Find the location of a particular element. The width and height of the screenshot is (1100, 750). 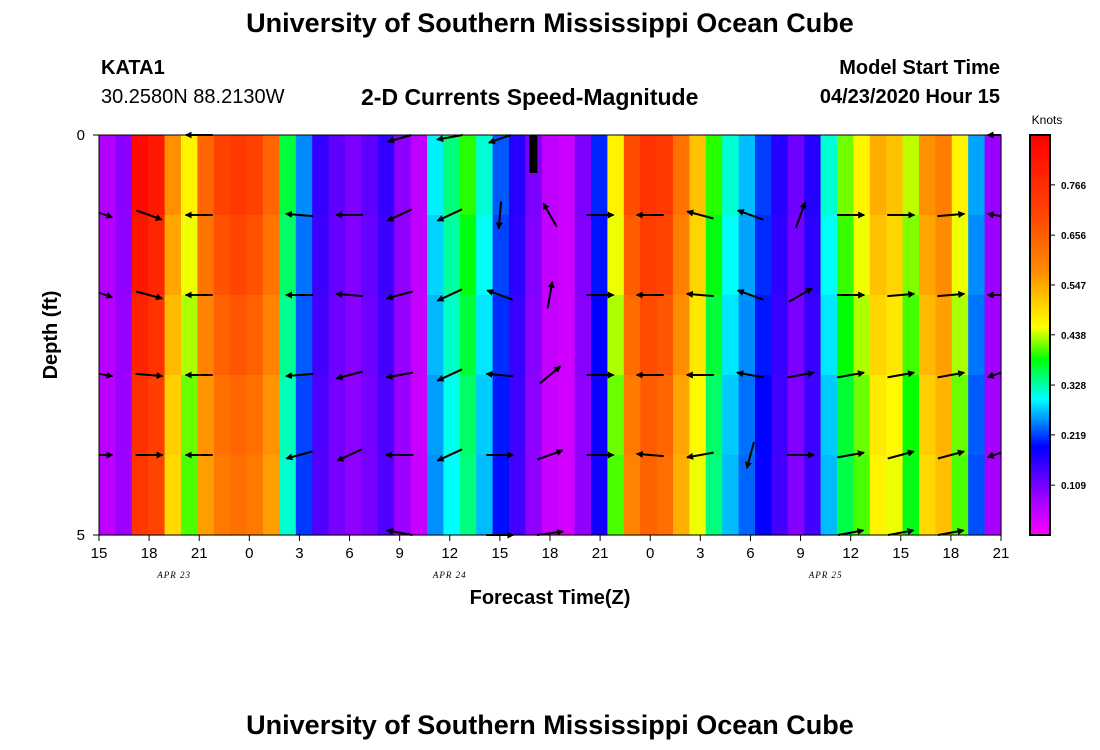

station-coordinates: 30.2580N 88.2130W is located at coordinates (193, 97).